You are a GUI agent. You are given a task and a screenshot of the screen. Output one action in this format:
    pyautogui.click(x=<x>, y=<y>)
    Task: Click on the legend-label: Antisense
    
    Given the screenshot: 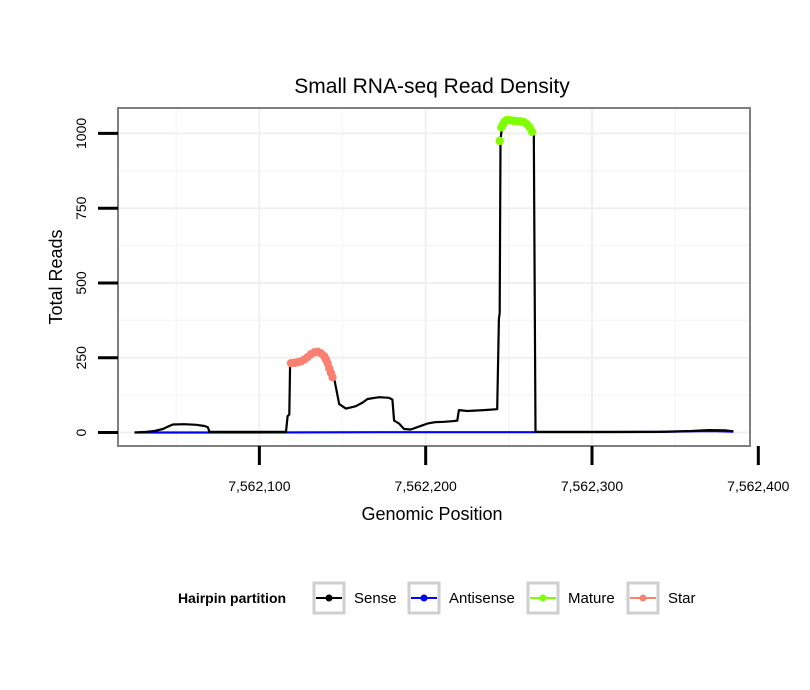 What is the action you would take?
    pyautogui.click(x=482, y=598)
    